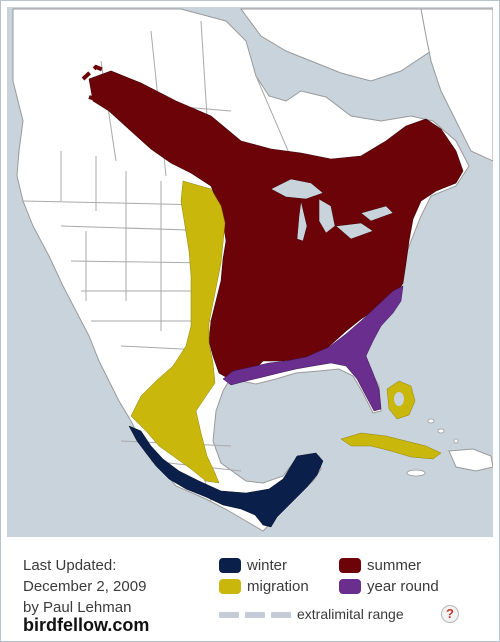  I want to click on last-updated-label: Last Updated:, so click(70, 565).